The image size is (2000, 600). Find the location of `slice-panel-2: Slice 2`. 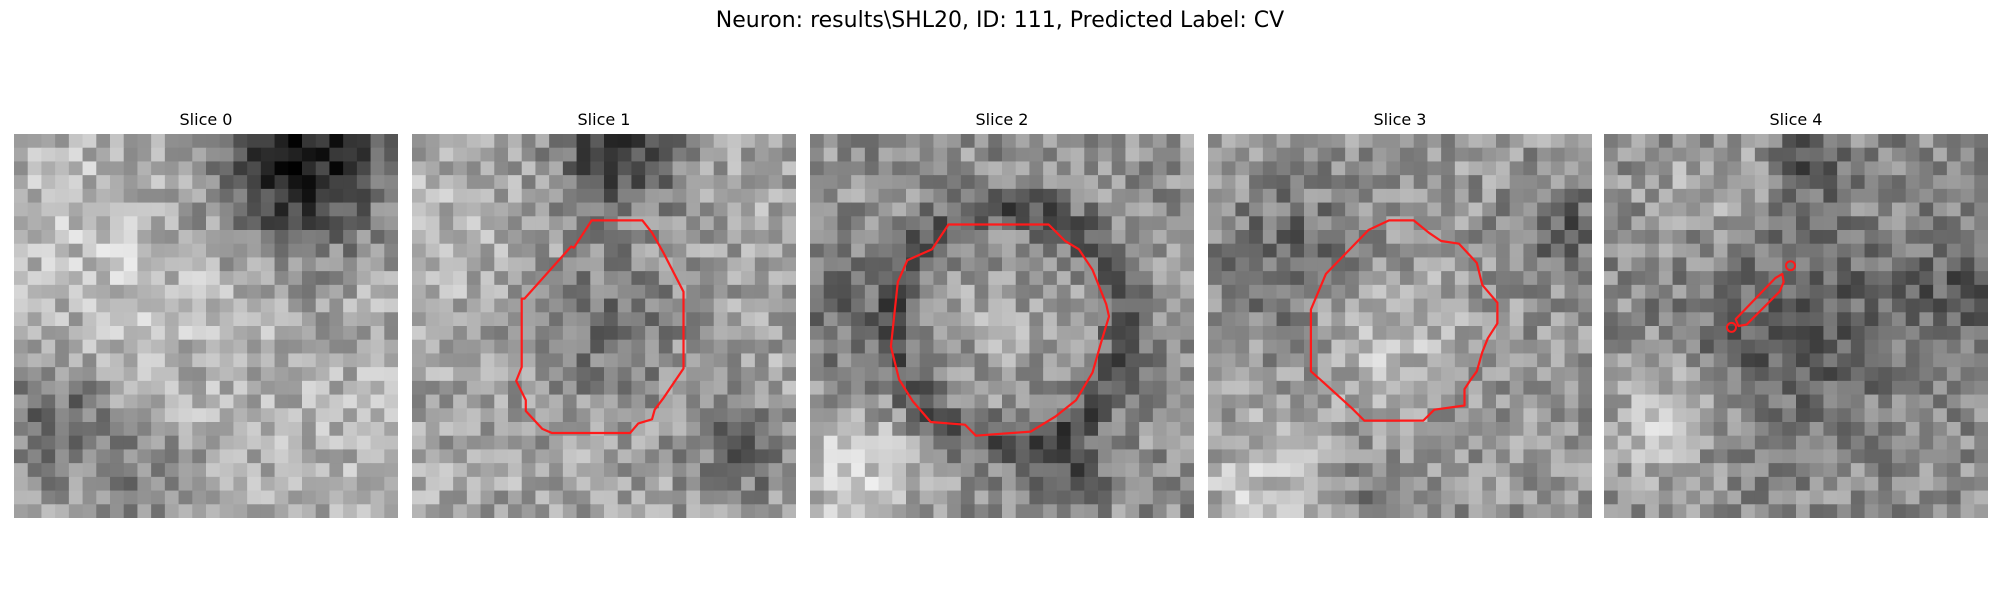

slice-panel-2: Slice 2 is located at coordinates (1002, 314).